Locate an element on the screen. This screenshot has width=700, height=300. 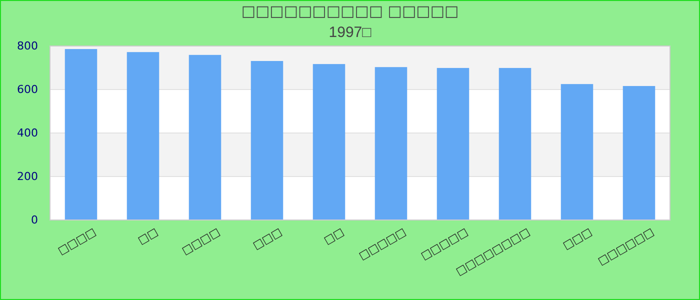
chart-subtitle: 1997□ is located at coordinates (350, 32).